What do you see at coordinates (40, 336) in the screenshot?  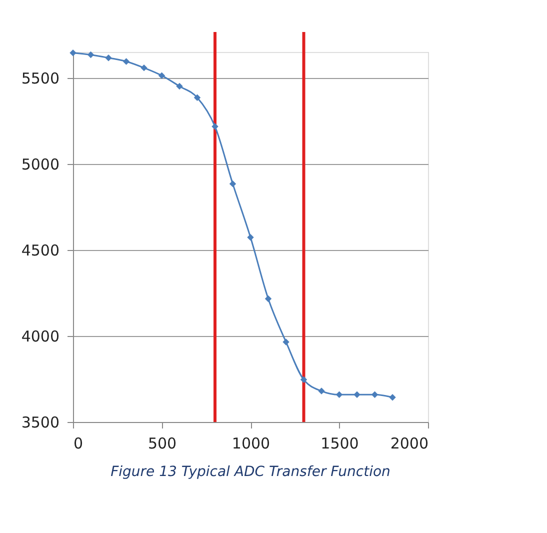 I see `y-tick-label: 4000` at bounding box center [40, 336].